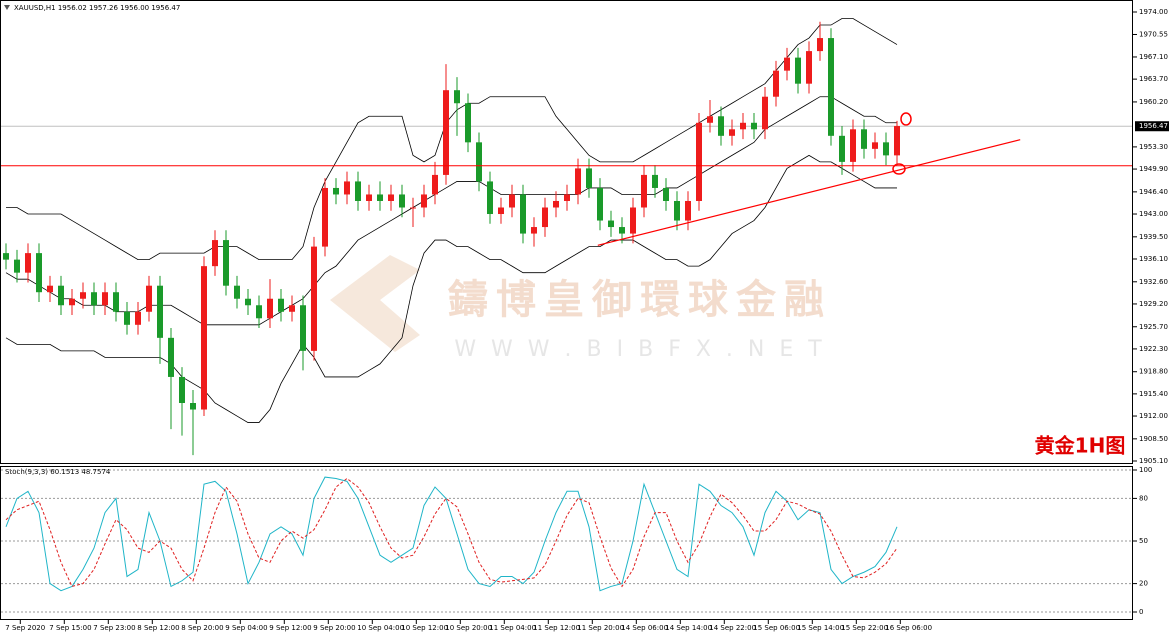  I want to click on y-tick-label: 1974.00, so click(1153, 12).